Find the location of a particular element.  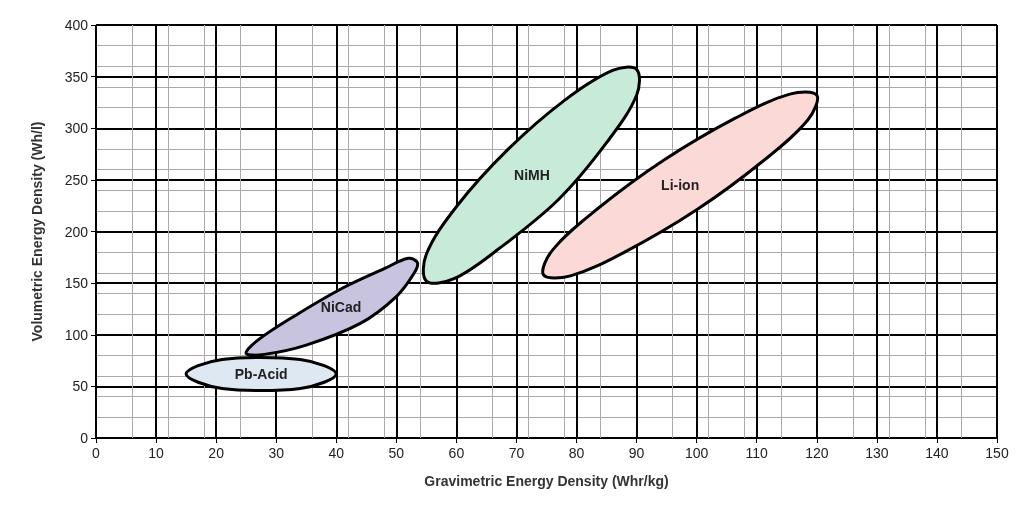

x-tick-label: 120 is located at coordinates (817, 453).